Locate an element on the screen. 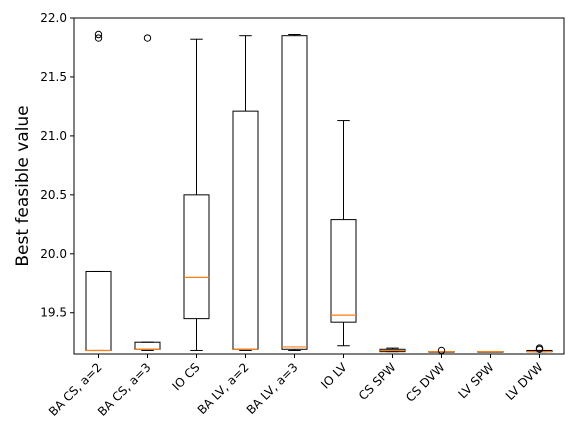 Image resolution: width=581 pixels, height=434 pixels. x-tick-label: CS DVW is located at coordinates (425, 382).